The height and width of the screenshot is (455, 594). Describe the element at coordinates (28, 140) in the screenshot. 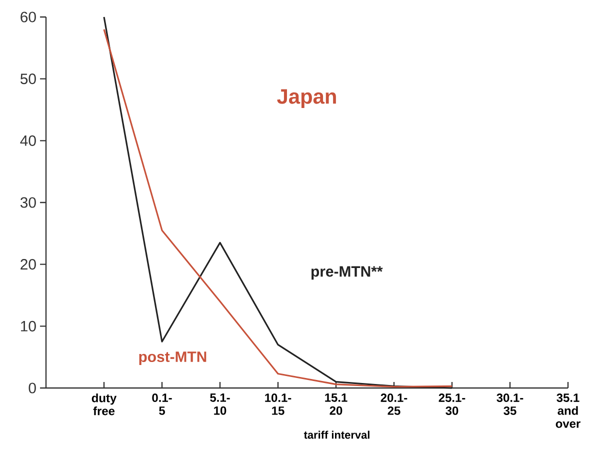

I see `y-tick-label: 40` at that location.